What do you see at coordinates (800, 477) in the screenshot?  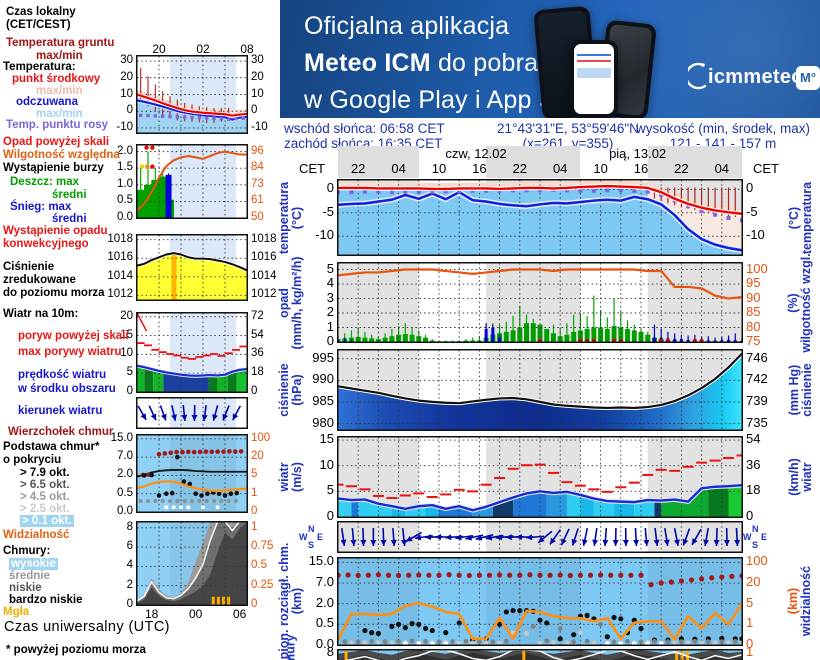 I see `axis-title: (km/h) wiatr` at bounding box center [800, 477].